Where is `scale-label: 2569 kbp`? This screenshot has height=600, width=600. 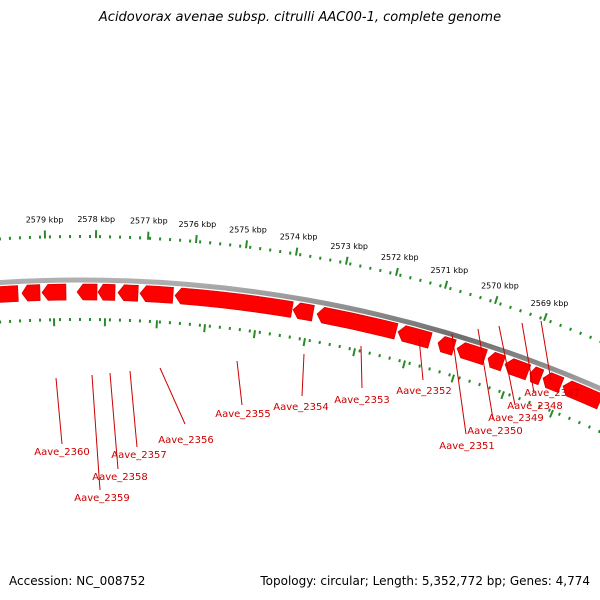
scale-label: 2569 kbp is located at coordinates (550, 303).